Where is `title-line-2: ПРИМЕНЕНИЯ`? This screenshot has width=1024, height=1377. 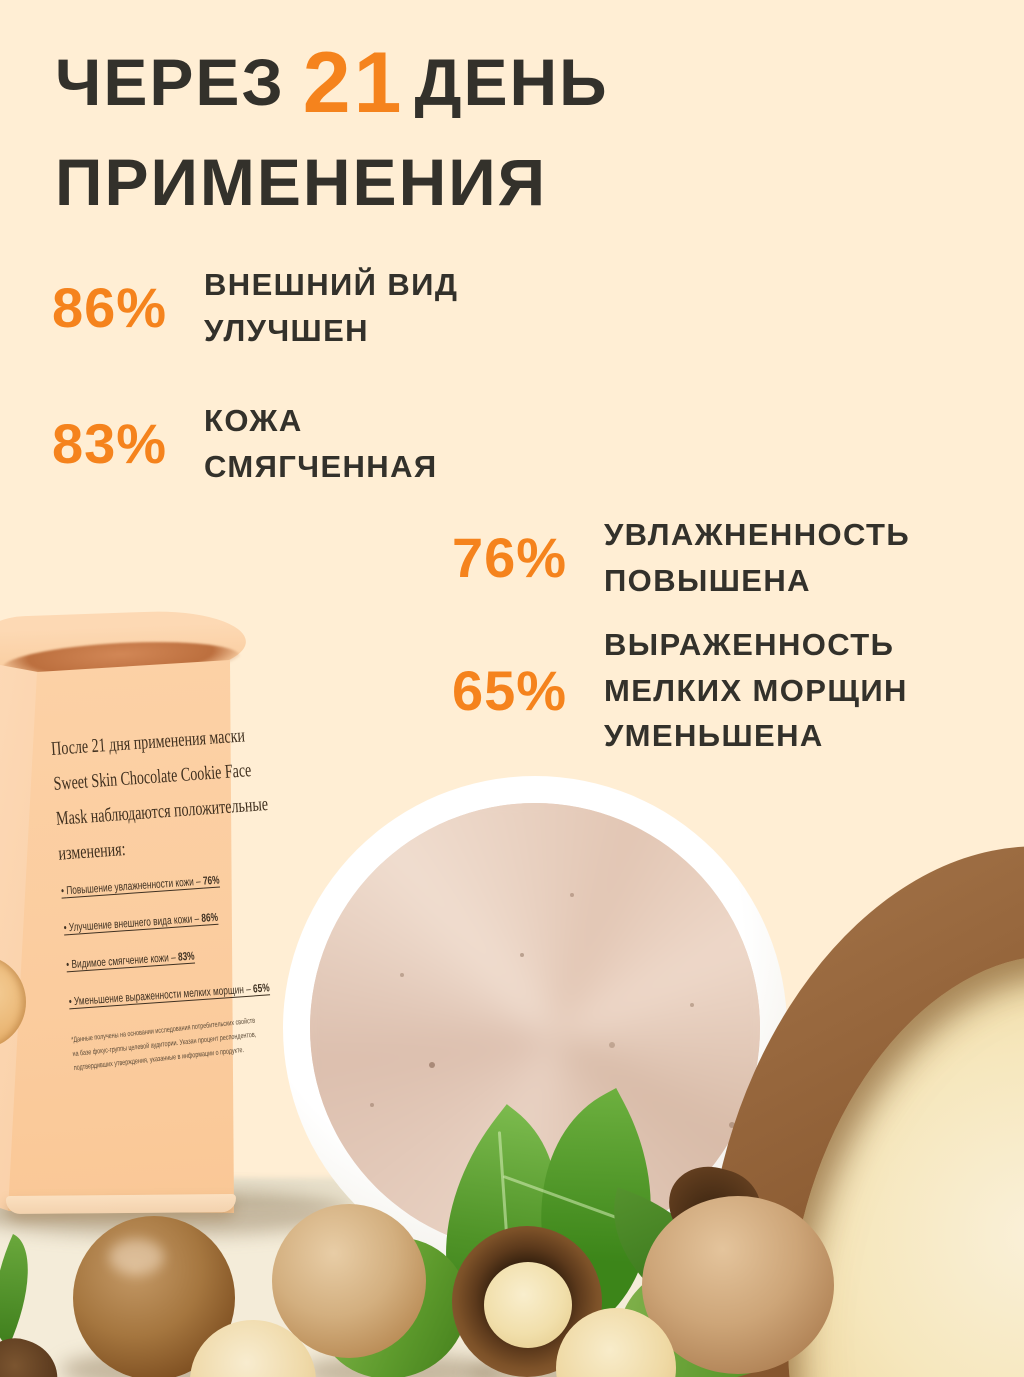 title-line-2: ПРИМЕНЕНИЯ is located at coordinates (301, 181).